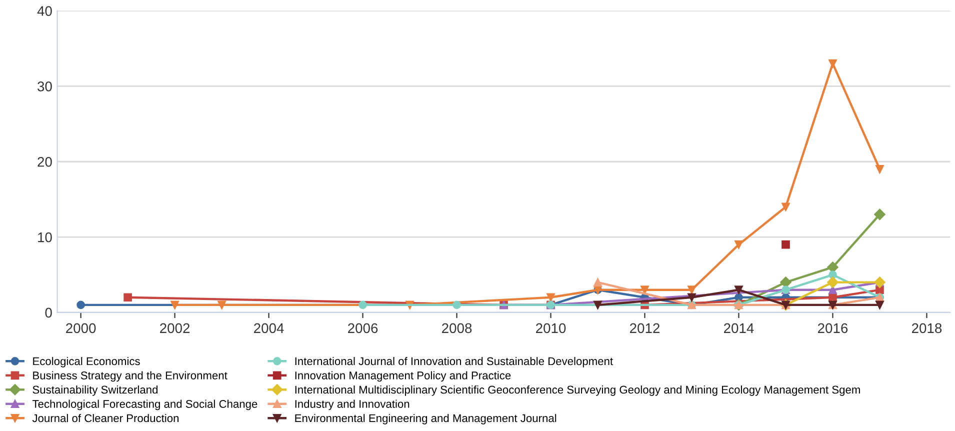  I want to click on x-tick-label: 2006, so click(363, 328).